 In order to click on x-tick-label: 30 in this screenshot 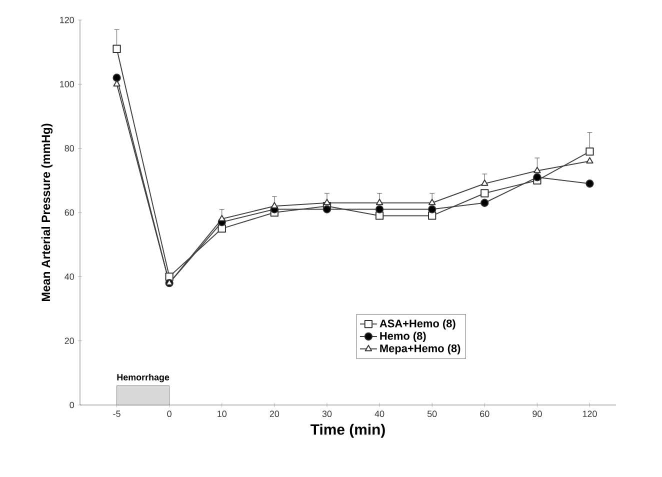, I will do `click(327, 413)`.